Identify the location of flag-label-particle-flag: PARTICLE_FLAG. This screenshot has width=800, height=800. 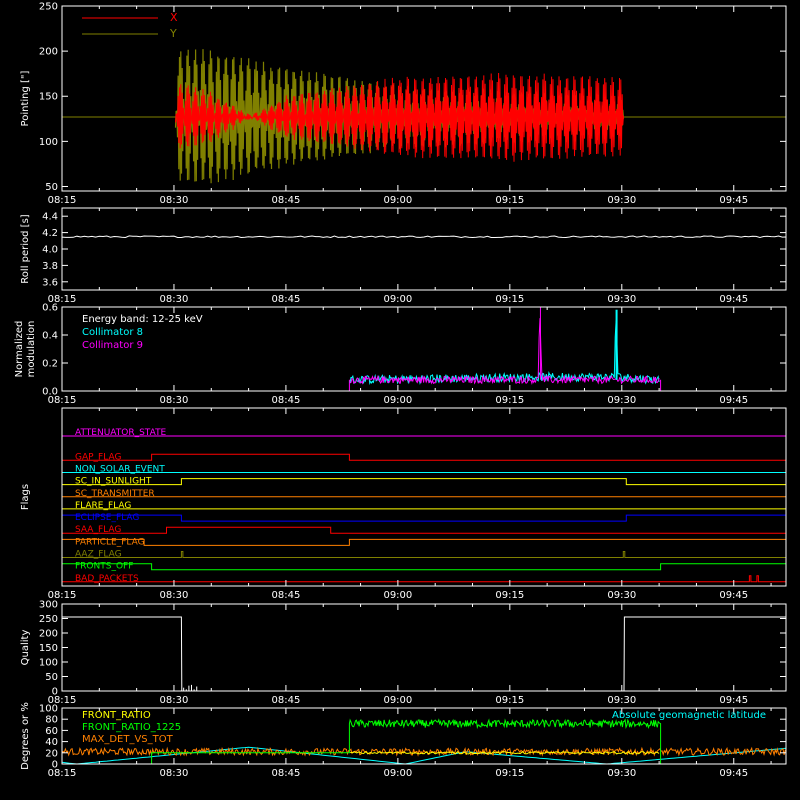
(110, 542).